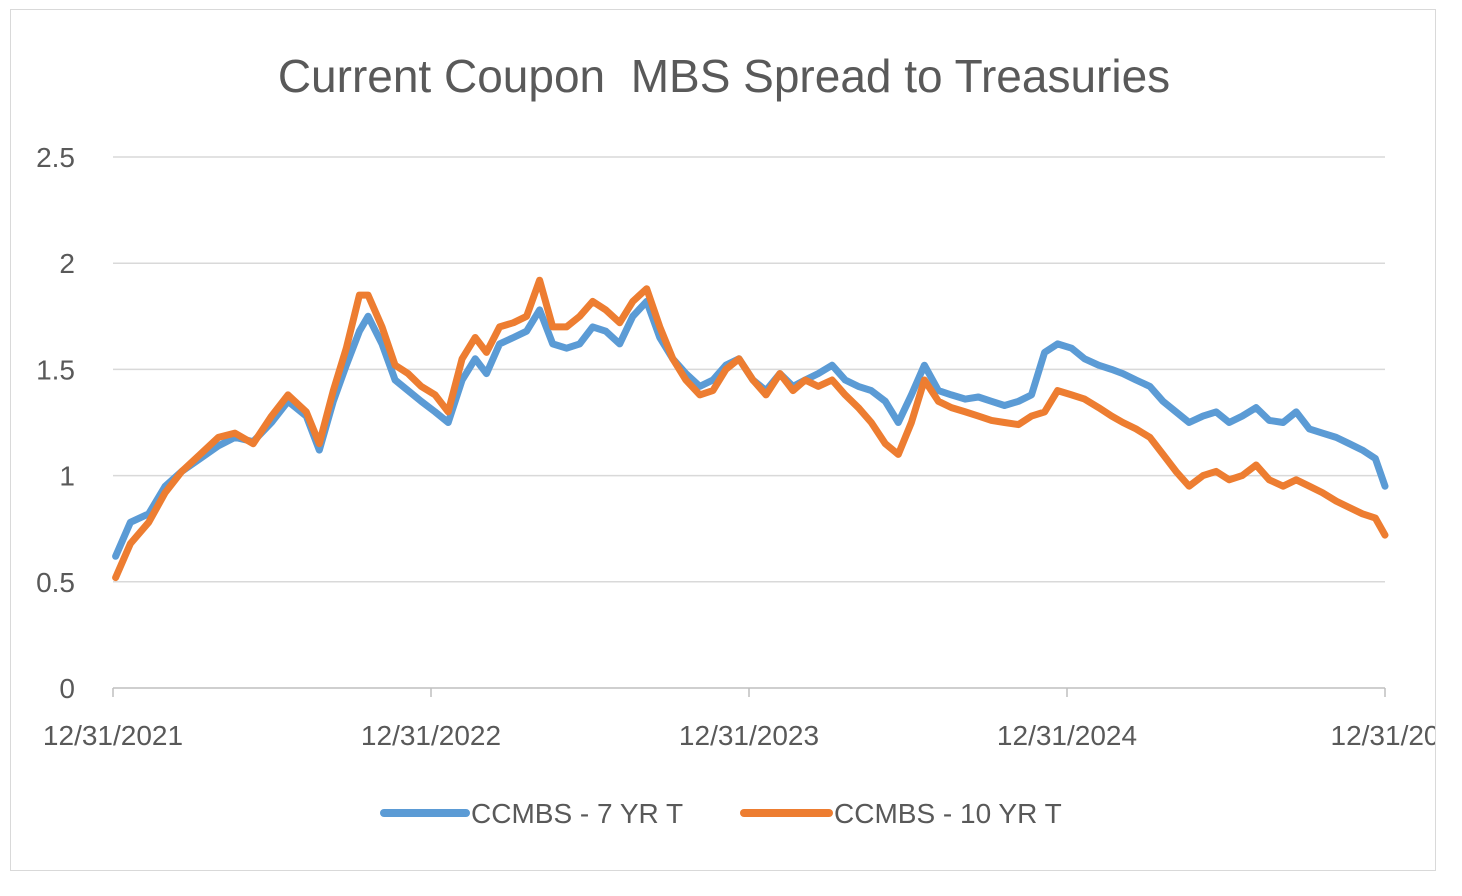 The width and height of the screenshot is (1462, 896). What do you see at coordinates (55, 369) in the screenshot?
I see `y-tick-label: 1.5` at bounding box center [55, 369].